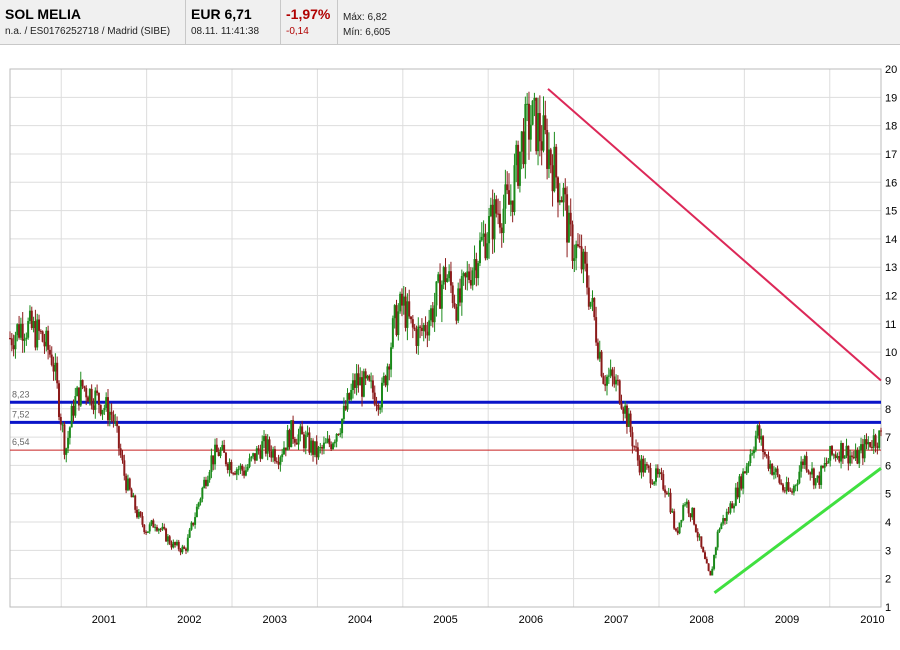 The image size is (900, 650). I want to click on last-price: EUR 6,71, so click(221, 14).